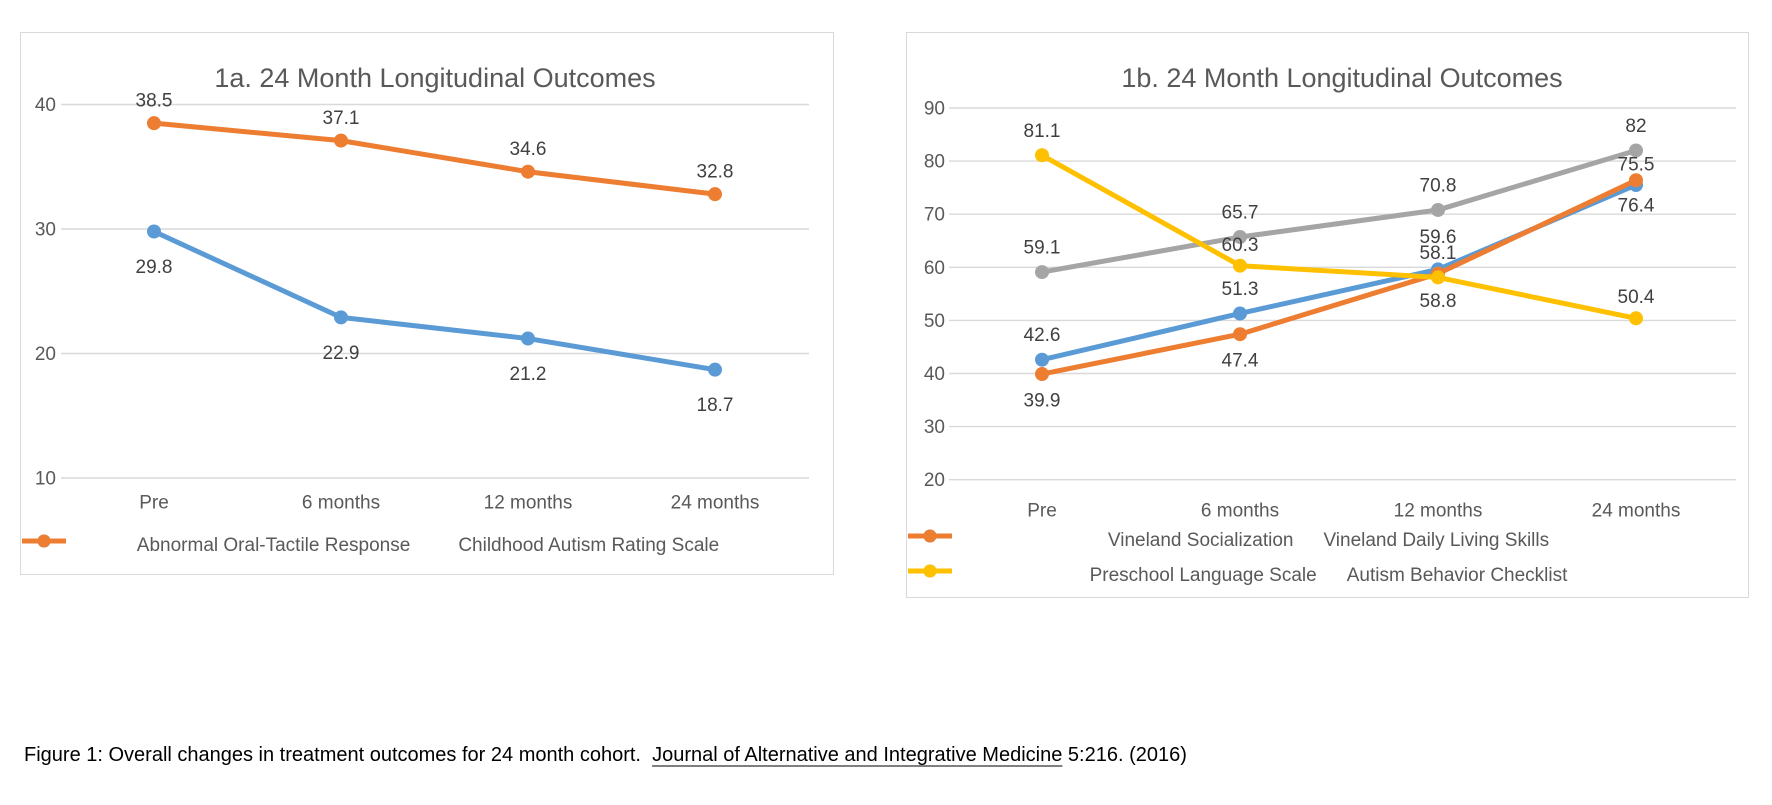  Describe the element at coordinates (1438, 237) in the screenshot. I see `data-label: 59.6` at that location.